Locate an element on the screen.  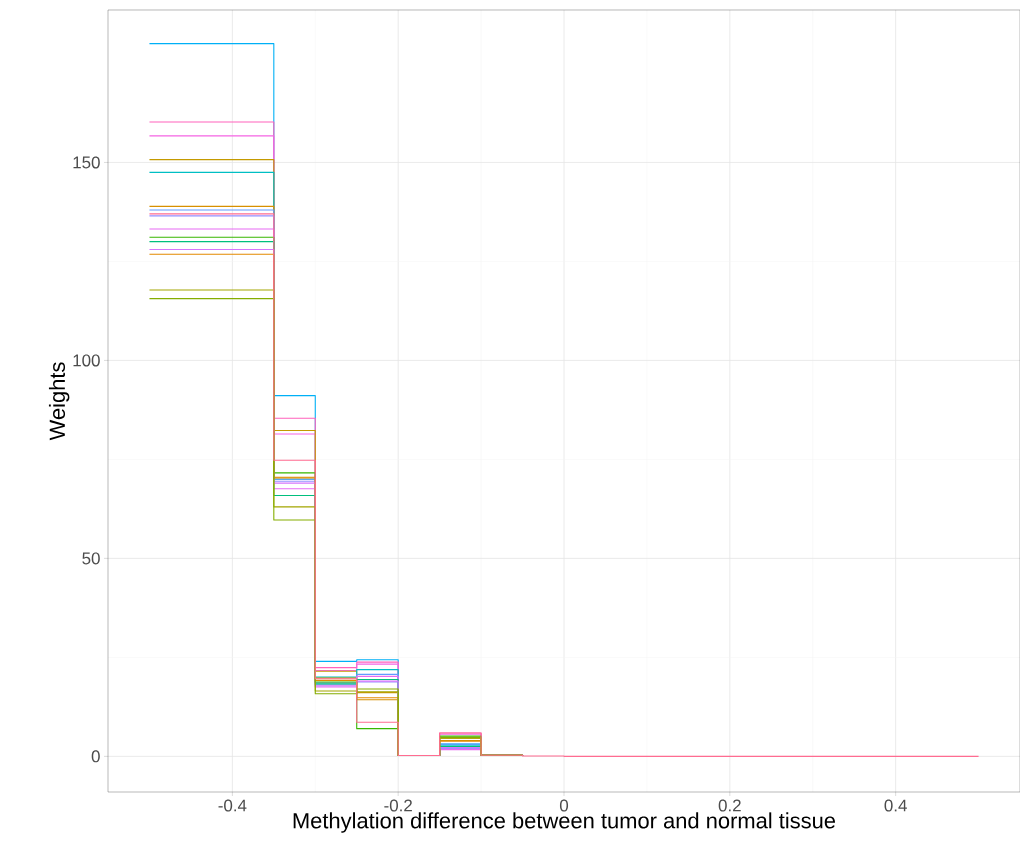
y-axis-title: Weights is located at coordinates (59, 401).